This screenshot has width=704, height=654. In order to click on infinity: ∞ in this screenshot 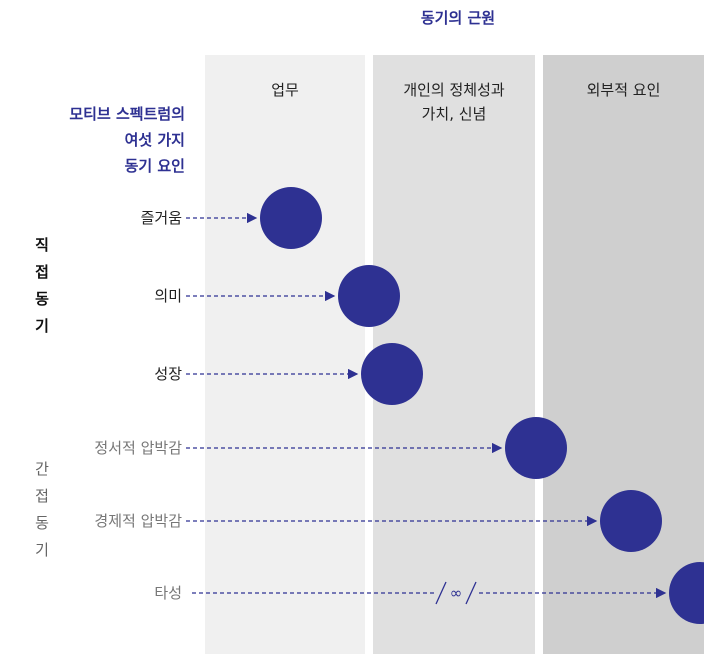, I will do `click(456, 593)`.